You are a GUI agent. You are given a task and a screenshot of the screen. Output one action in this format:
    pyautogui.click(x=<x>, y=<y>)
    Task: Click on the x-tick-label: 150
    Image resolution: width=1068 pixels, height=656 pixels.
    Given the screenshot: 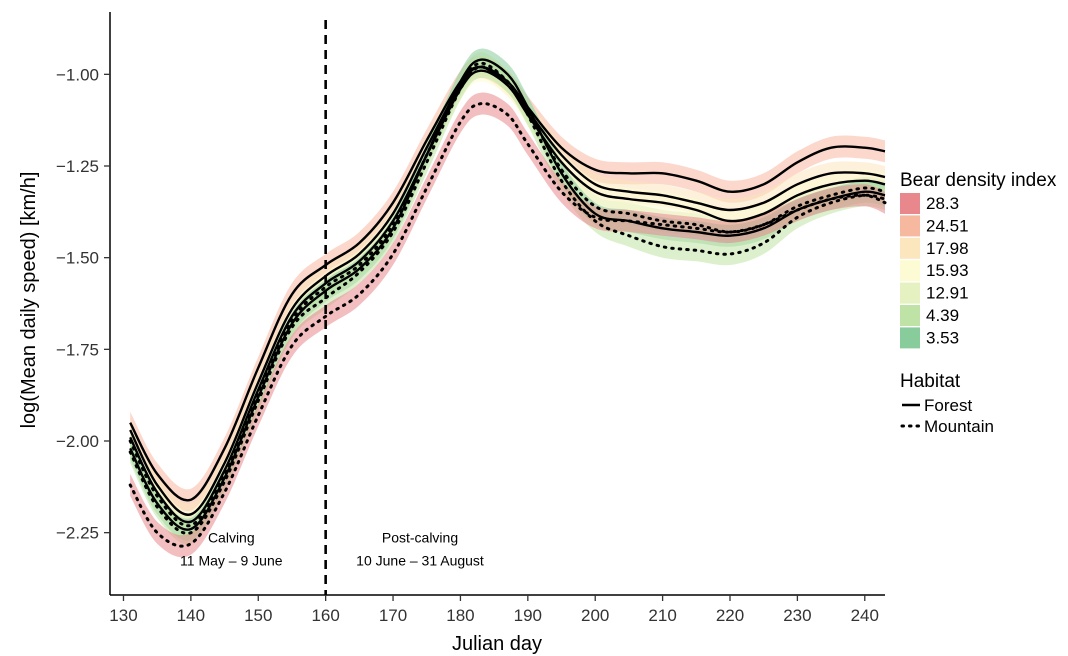 What is the action you would take?
    pyautogui.click(x=258, y=615)
    